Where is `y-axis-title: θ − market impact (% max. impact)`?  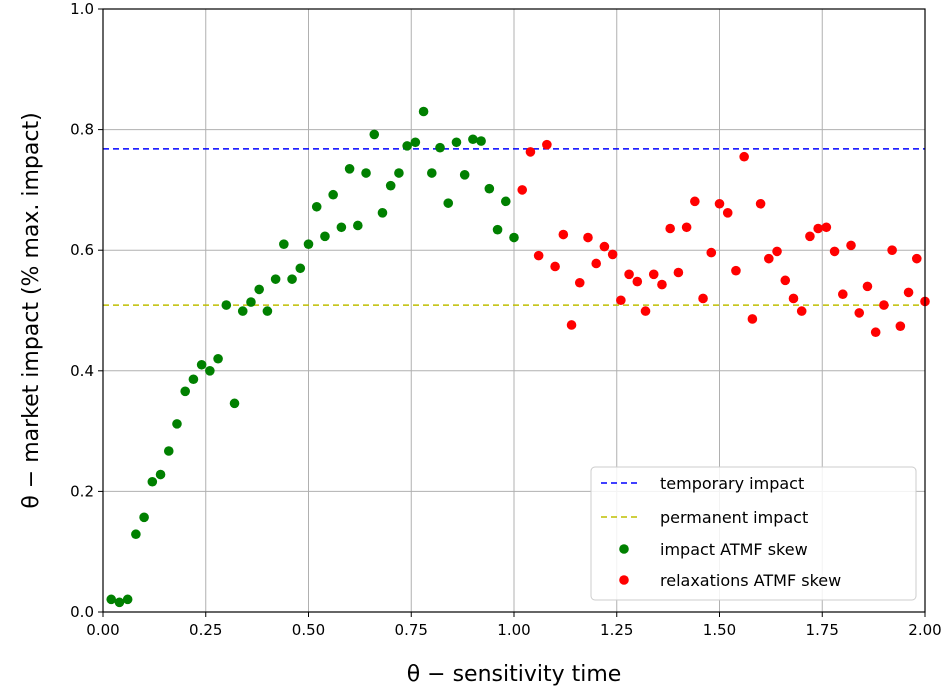
y-axis-title: θ − market impact (% max. impact) is located at coordinates (31, 310).